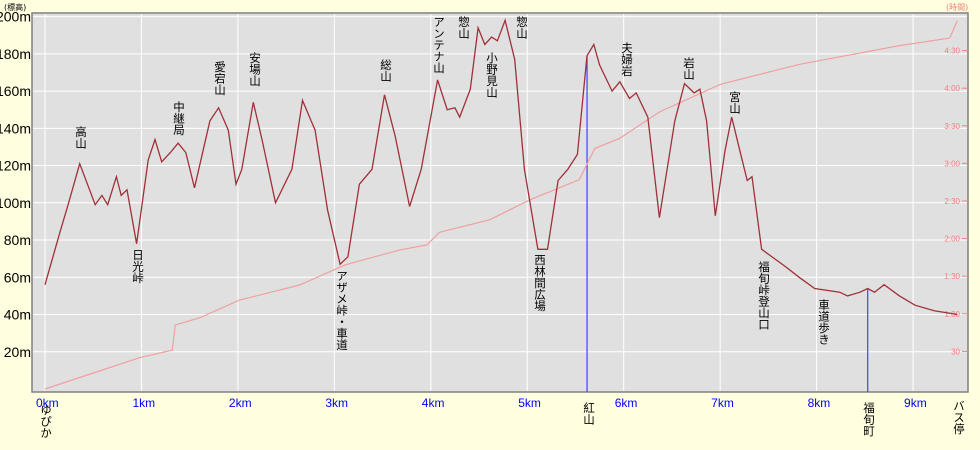 This screenshot has height=450, width=980. Describe the element at coordinates (735, 102) in the screenshot. I see `annotation-miyayama: 宮山` at that location.